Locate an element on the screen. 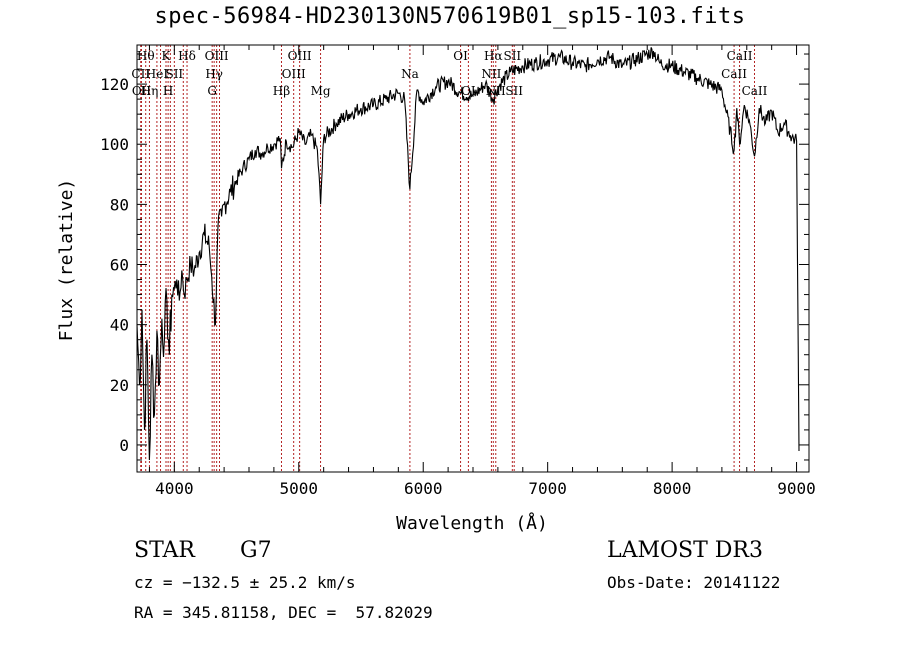 Image resolution: width=900 pixels, height=649 pixels. x-tick-label-2: 6000 is located at coordinates (423, 488).